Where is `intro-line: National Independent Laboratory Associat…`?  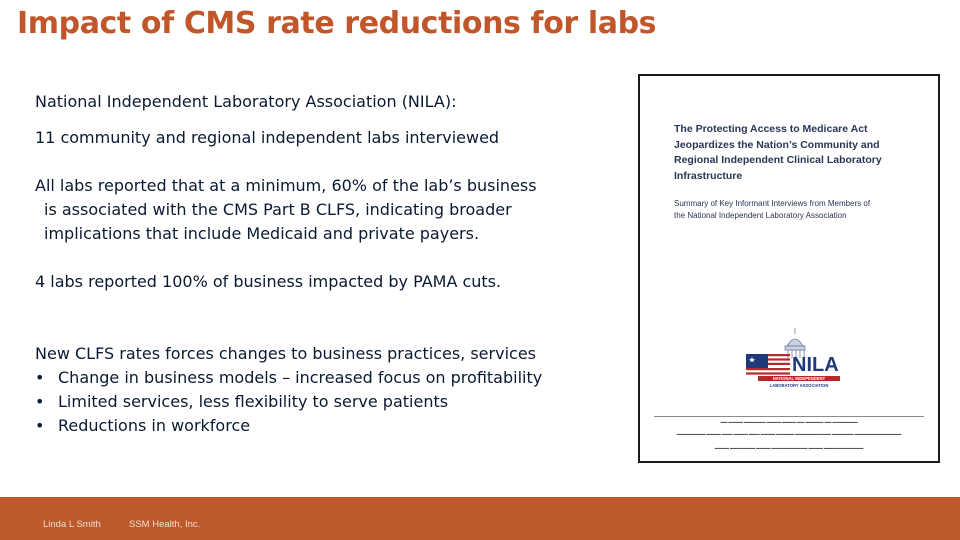 intro-line: National Independent Laboratory Associat… is located at coordinates (246, 101).